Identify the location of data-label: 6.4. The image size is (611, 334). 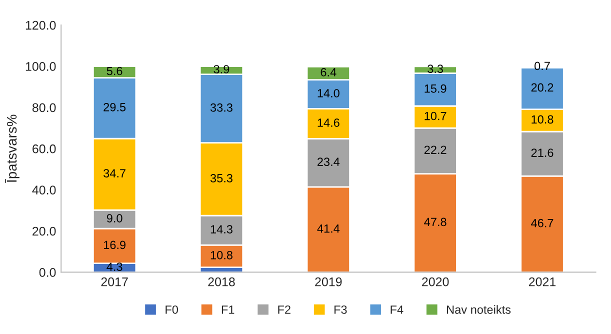
(328, 72).